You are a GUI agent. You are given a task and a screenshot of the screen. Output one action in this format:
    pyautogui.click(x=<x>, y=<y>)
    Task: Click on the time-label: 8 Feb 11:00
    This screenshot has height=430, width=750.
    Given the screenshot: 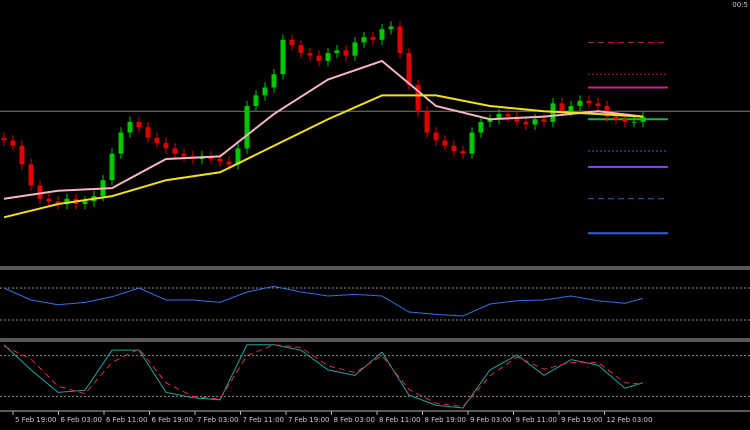 What is the action you would take?
    pyautogui.click(x=399, y=420)
    